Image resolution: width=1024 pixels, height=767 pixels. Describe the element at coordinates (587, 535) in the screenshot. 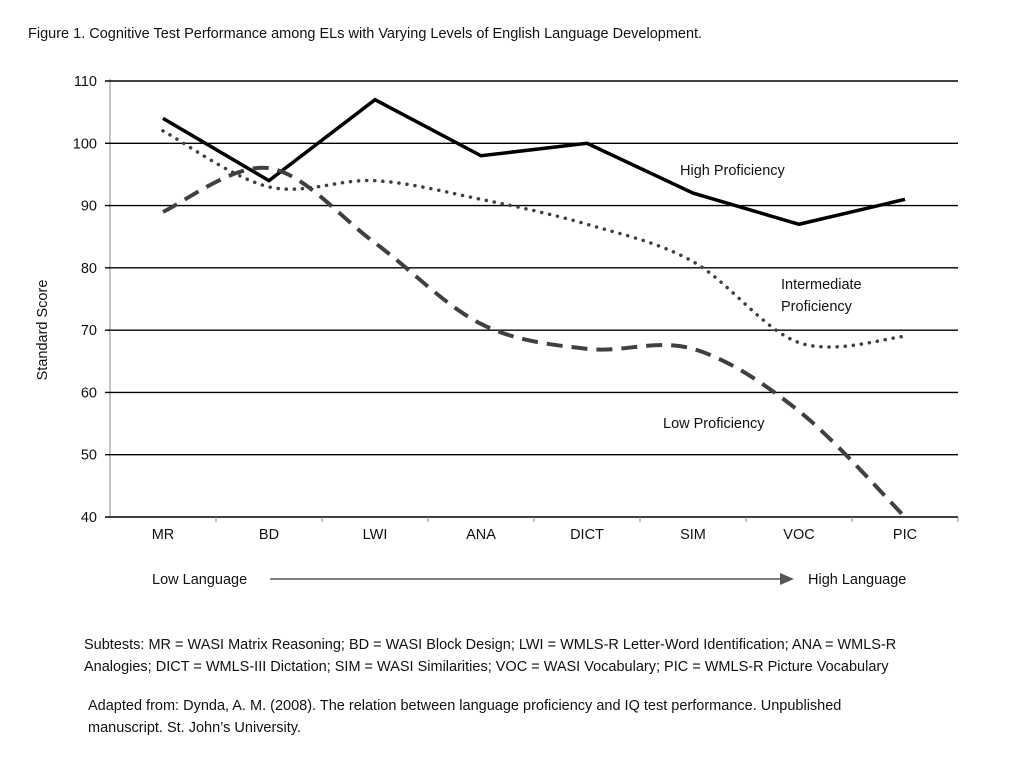

I see `x-tick-label: DICT` at that location.